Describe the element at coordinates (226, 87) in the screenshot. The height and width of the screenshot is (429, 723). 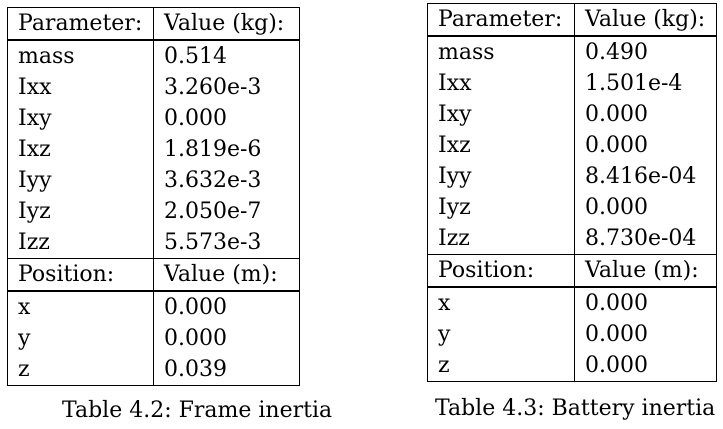
I see `value-cell: 3.260e-3` at that location.